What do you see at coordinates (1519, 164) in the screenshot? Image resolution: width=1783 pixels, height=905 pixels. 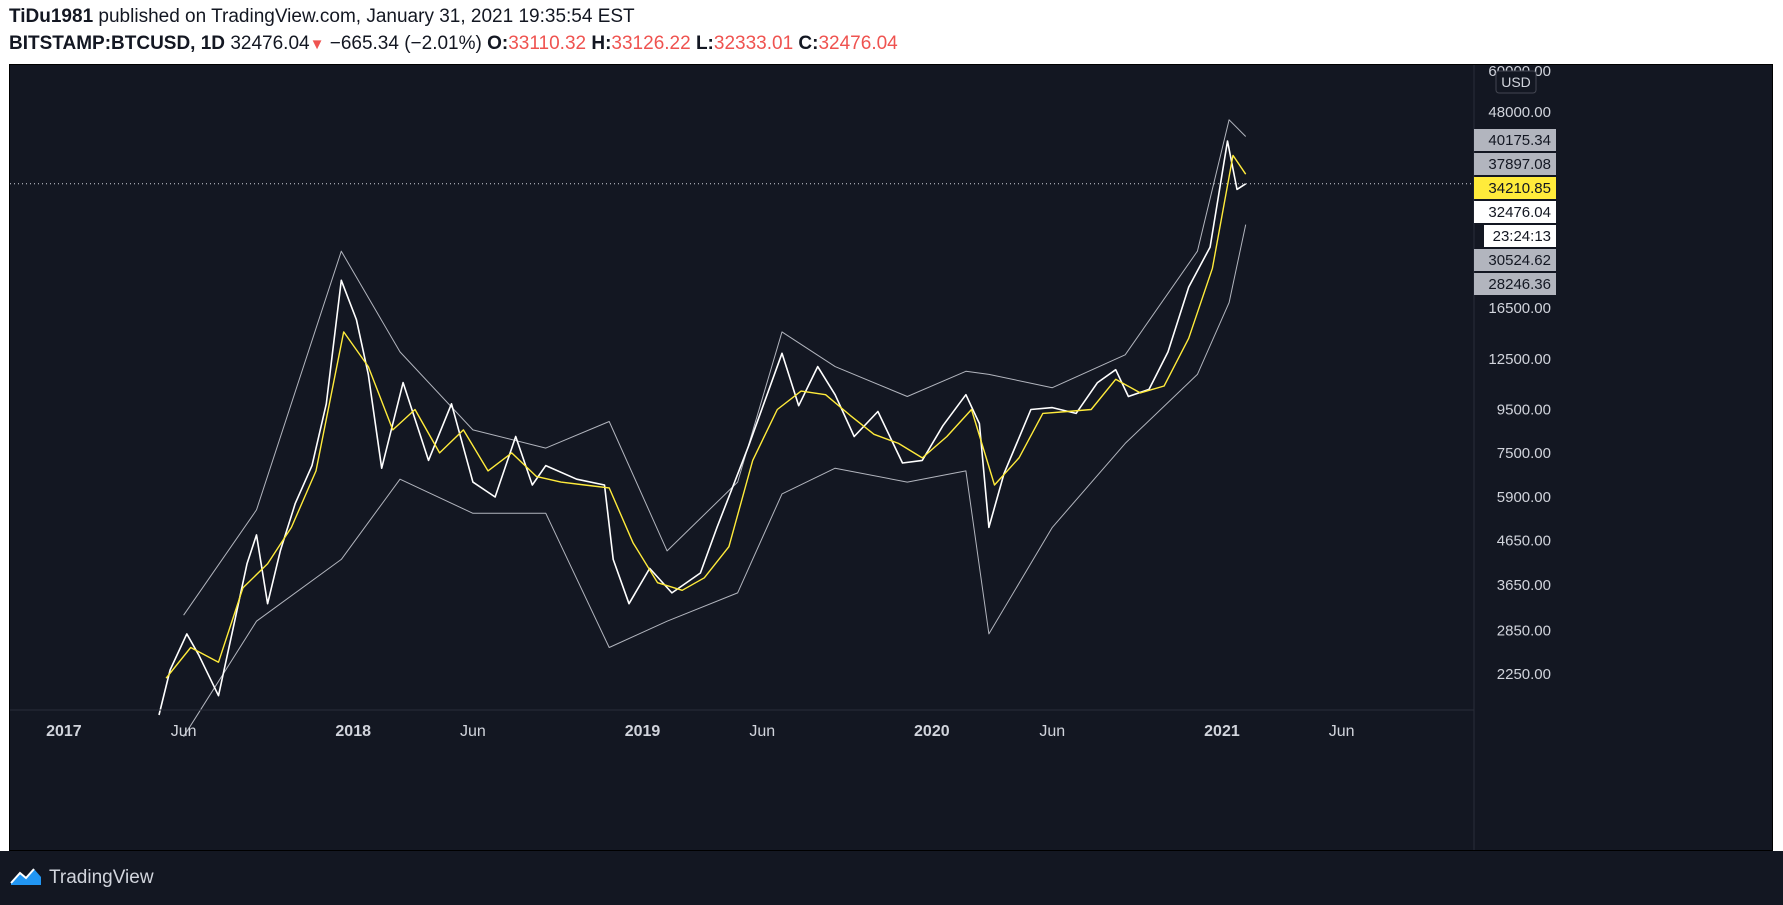 I see `price-label: 37897.08` at bounding box center [1519, 164].